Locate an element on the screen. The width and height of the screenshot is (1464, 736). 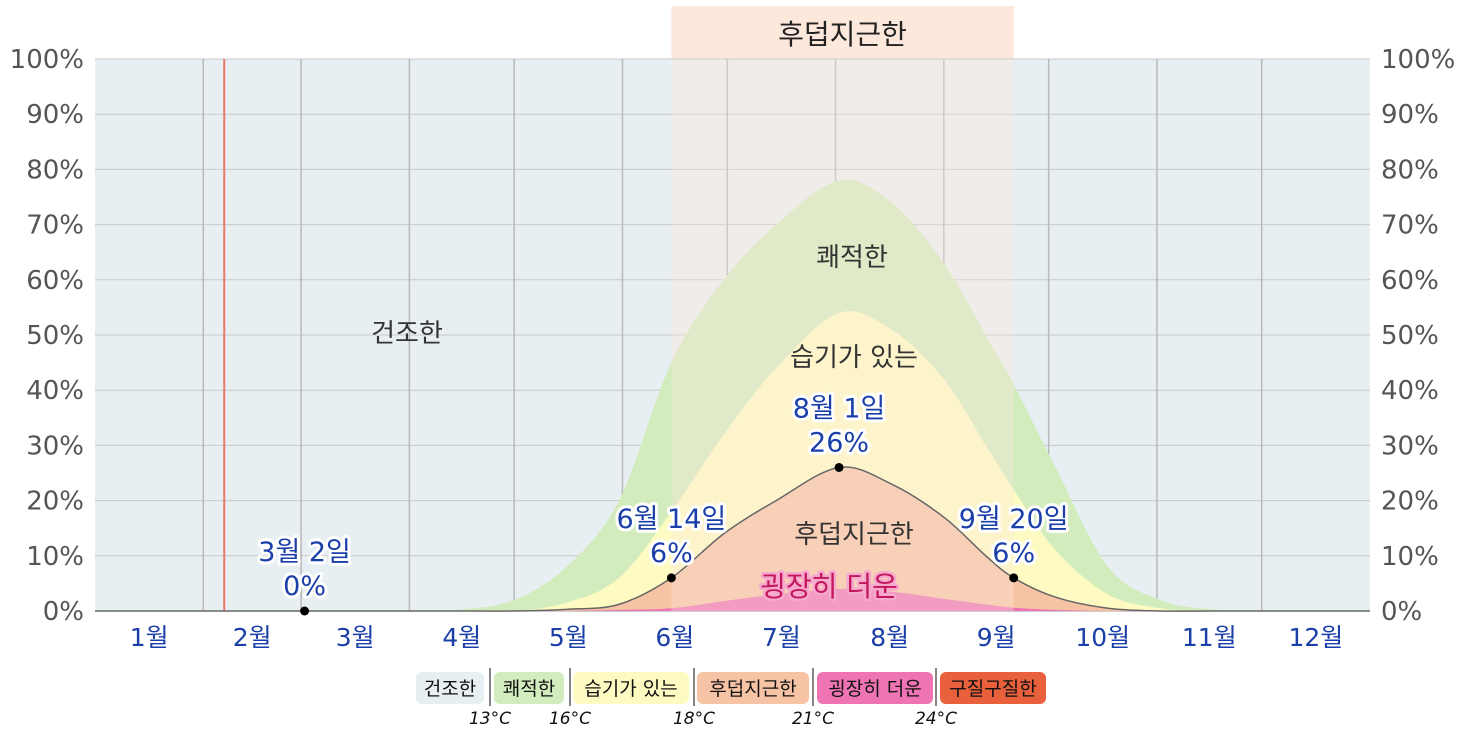
x-tick-month: 2월 is located at coordinates (252, 637).